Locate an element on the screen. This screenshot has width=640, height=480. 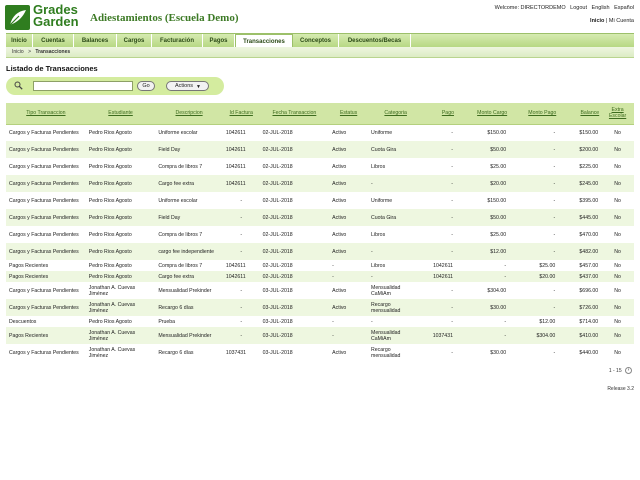
col-estudiante: Estudiante is located at coordinates (120, 114).